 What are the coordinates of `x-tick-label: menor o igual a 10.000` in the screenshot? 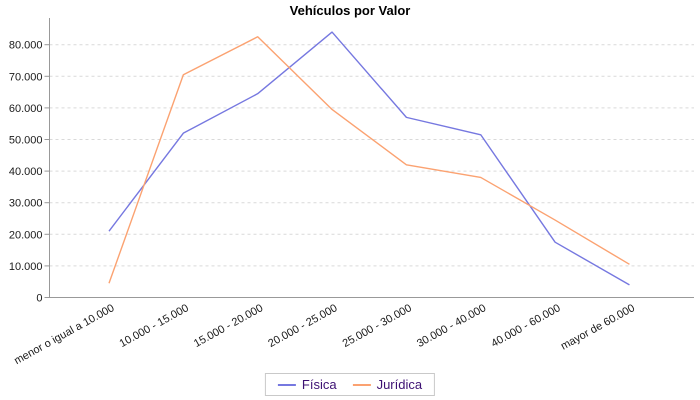 It's located at (64, 334).